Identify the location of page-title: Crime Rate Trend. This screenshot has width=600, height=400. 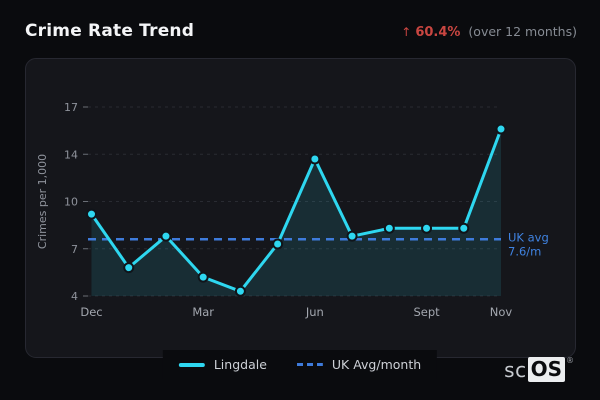
(110, 31).